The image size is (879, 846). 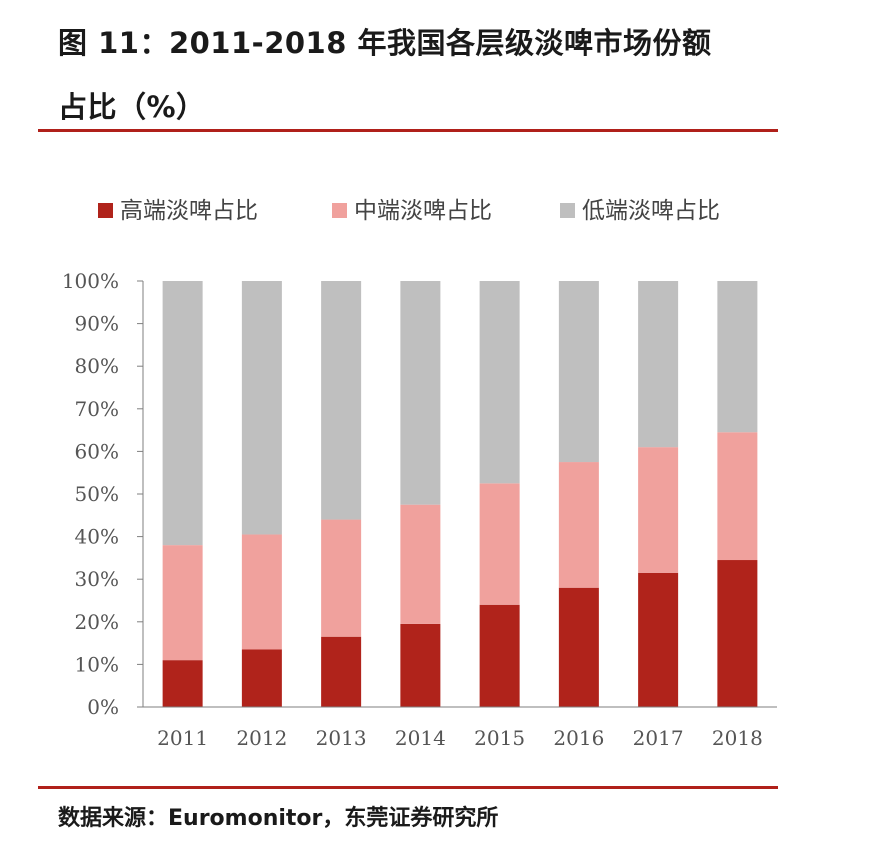 What do you see at coordinates (261, 738) in the screenshot?
I see `x-tick-label: 2012` at bounding box center [261, 738].